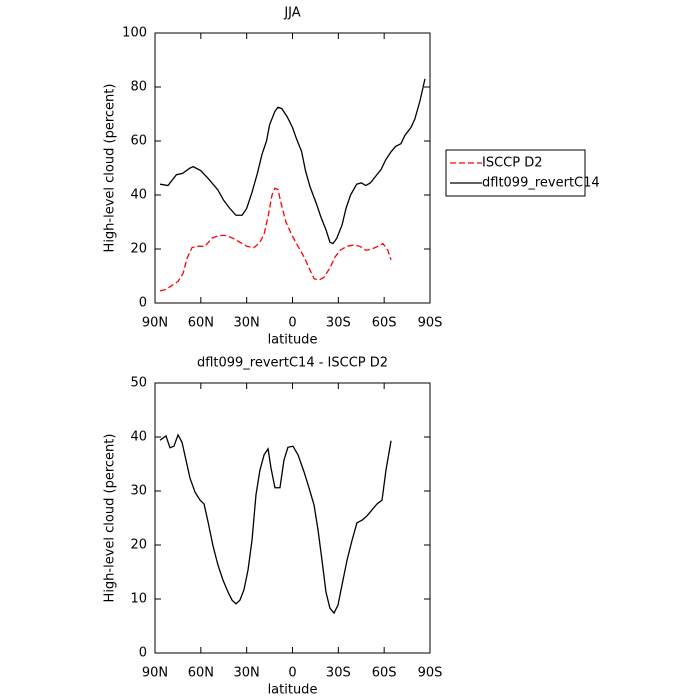 The image size is (700, 700). I want to click on y-tick-label: 100, so click(134, 33).